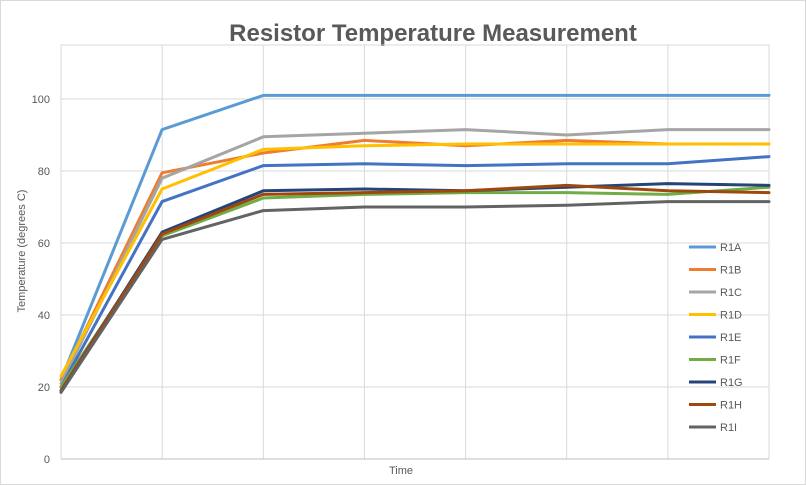 Image resolution: width=806 pixels, height=485 pixels. What do you see at coordinates (44, 388) in the screenshot?
I see `y-tick-label: 20` at bounding box center [44, 388].